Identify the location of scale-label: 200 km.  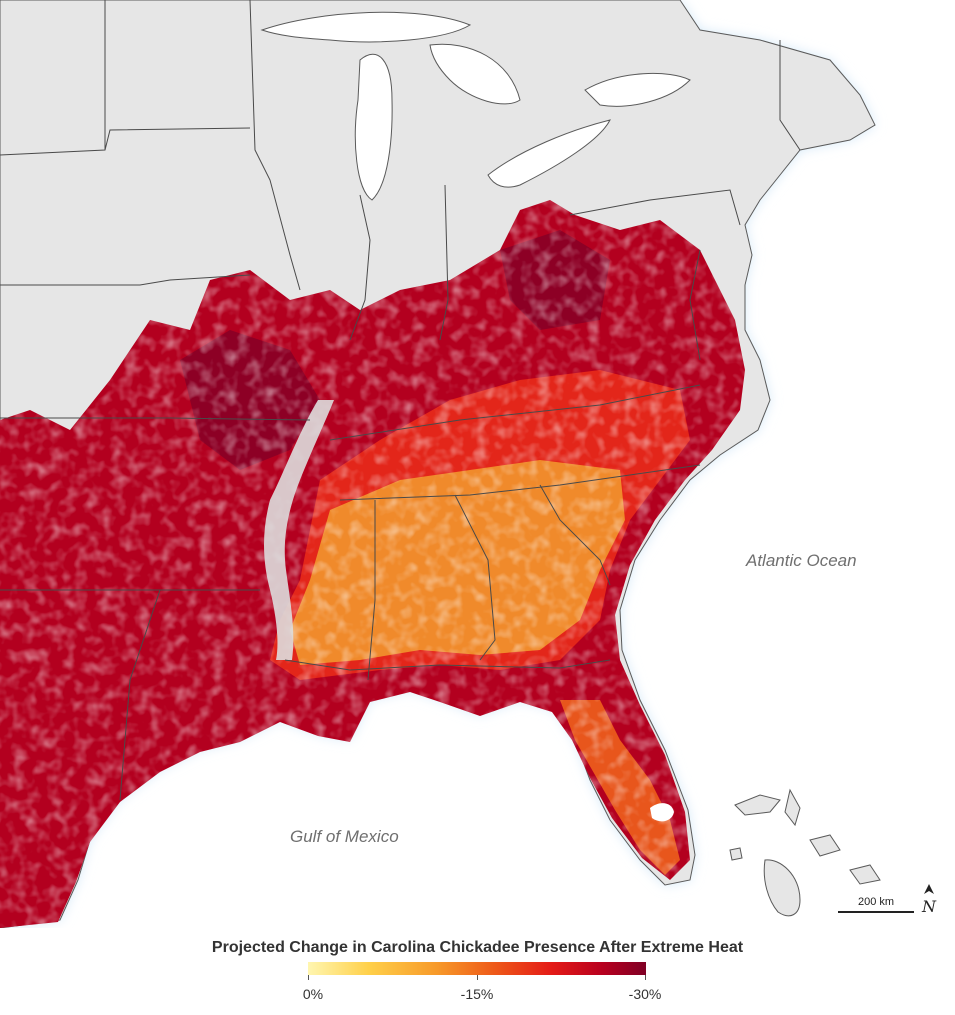
(876, 902).